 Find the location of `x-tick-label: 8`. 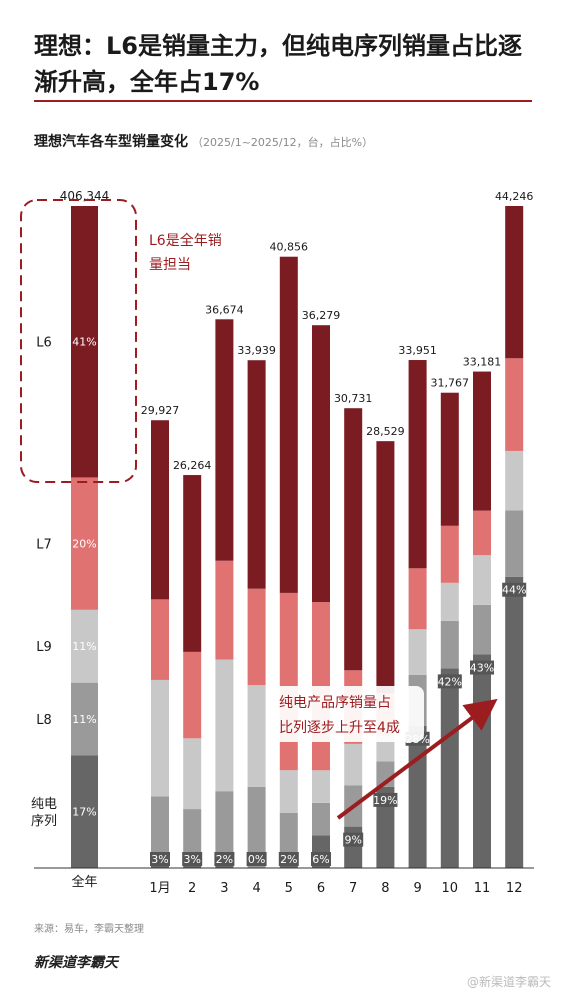

x-tick-label: 8 is located at coordinates (385, 888).